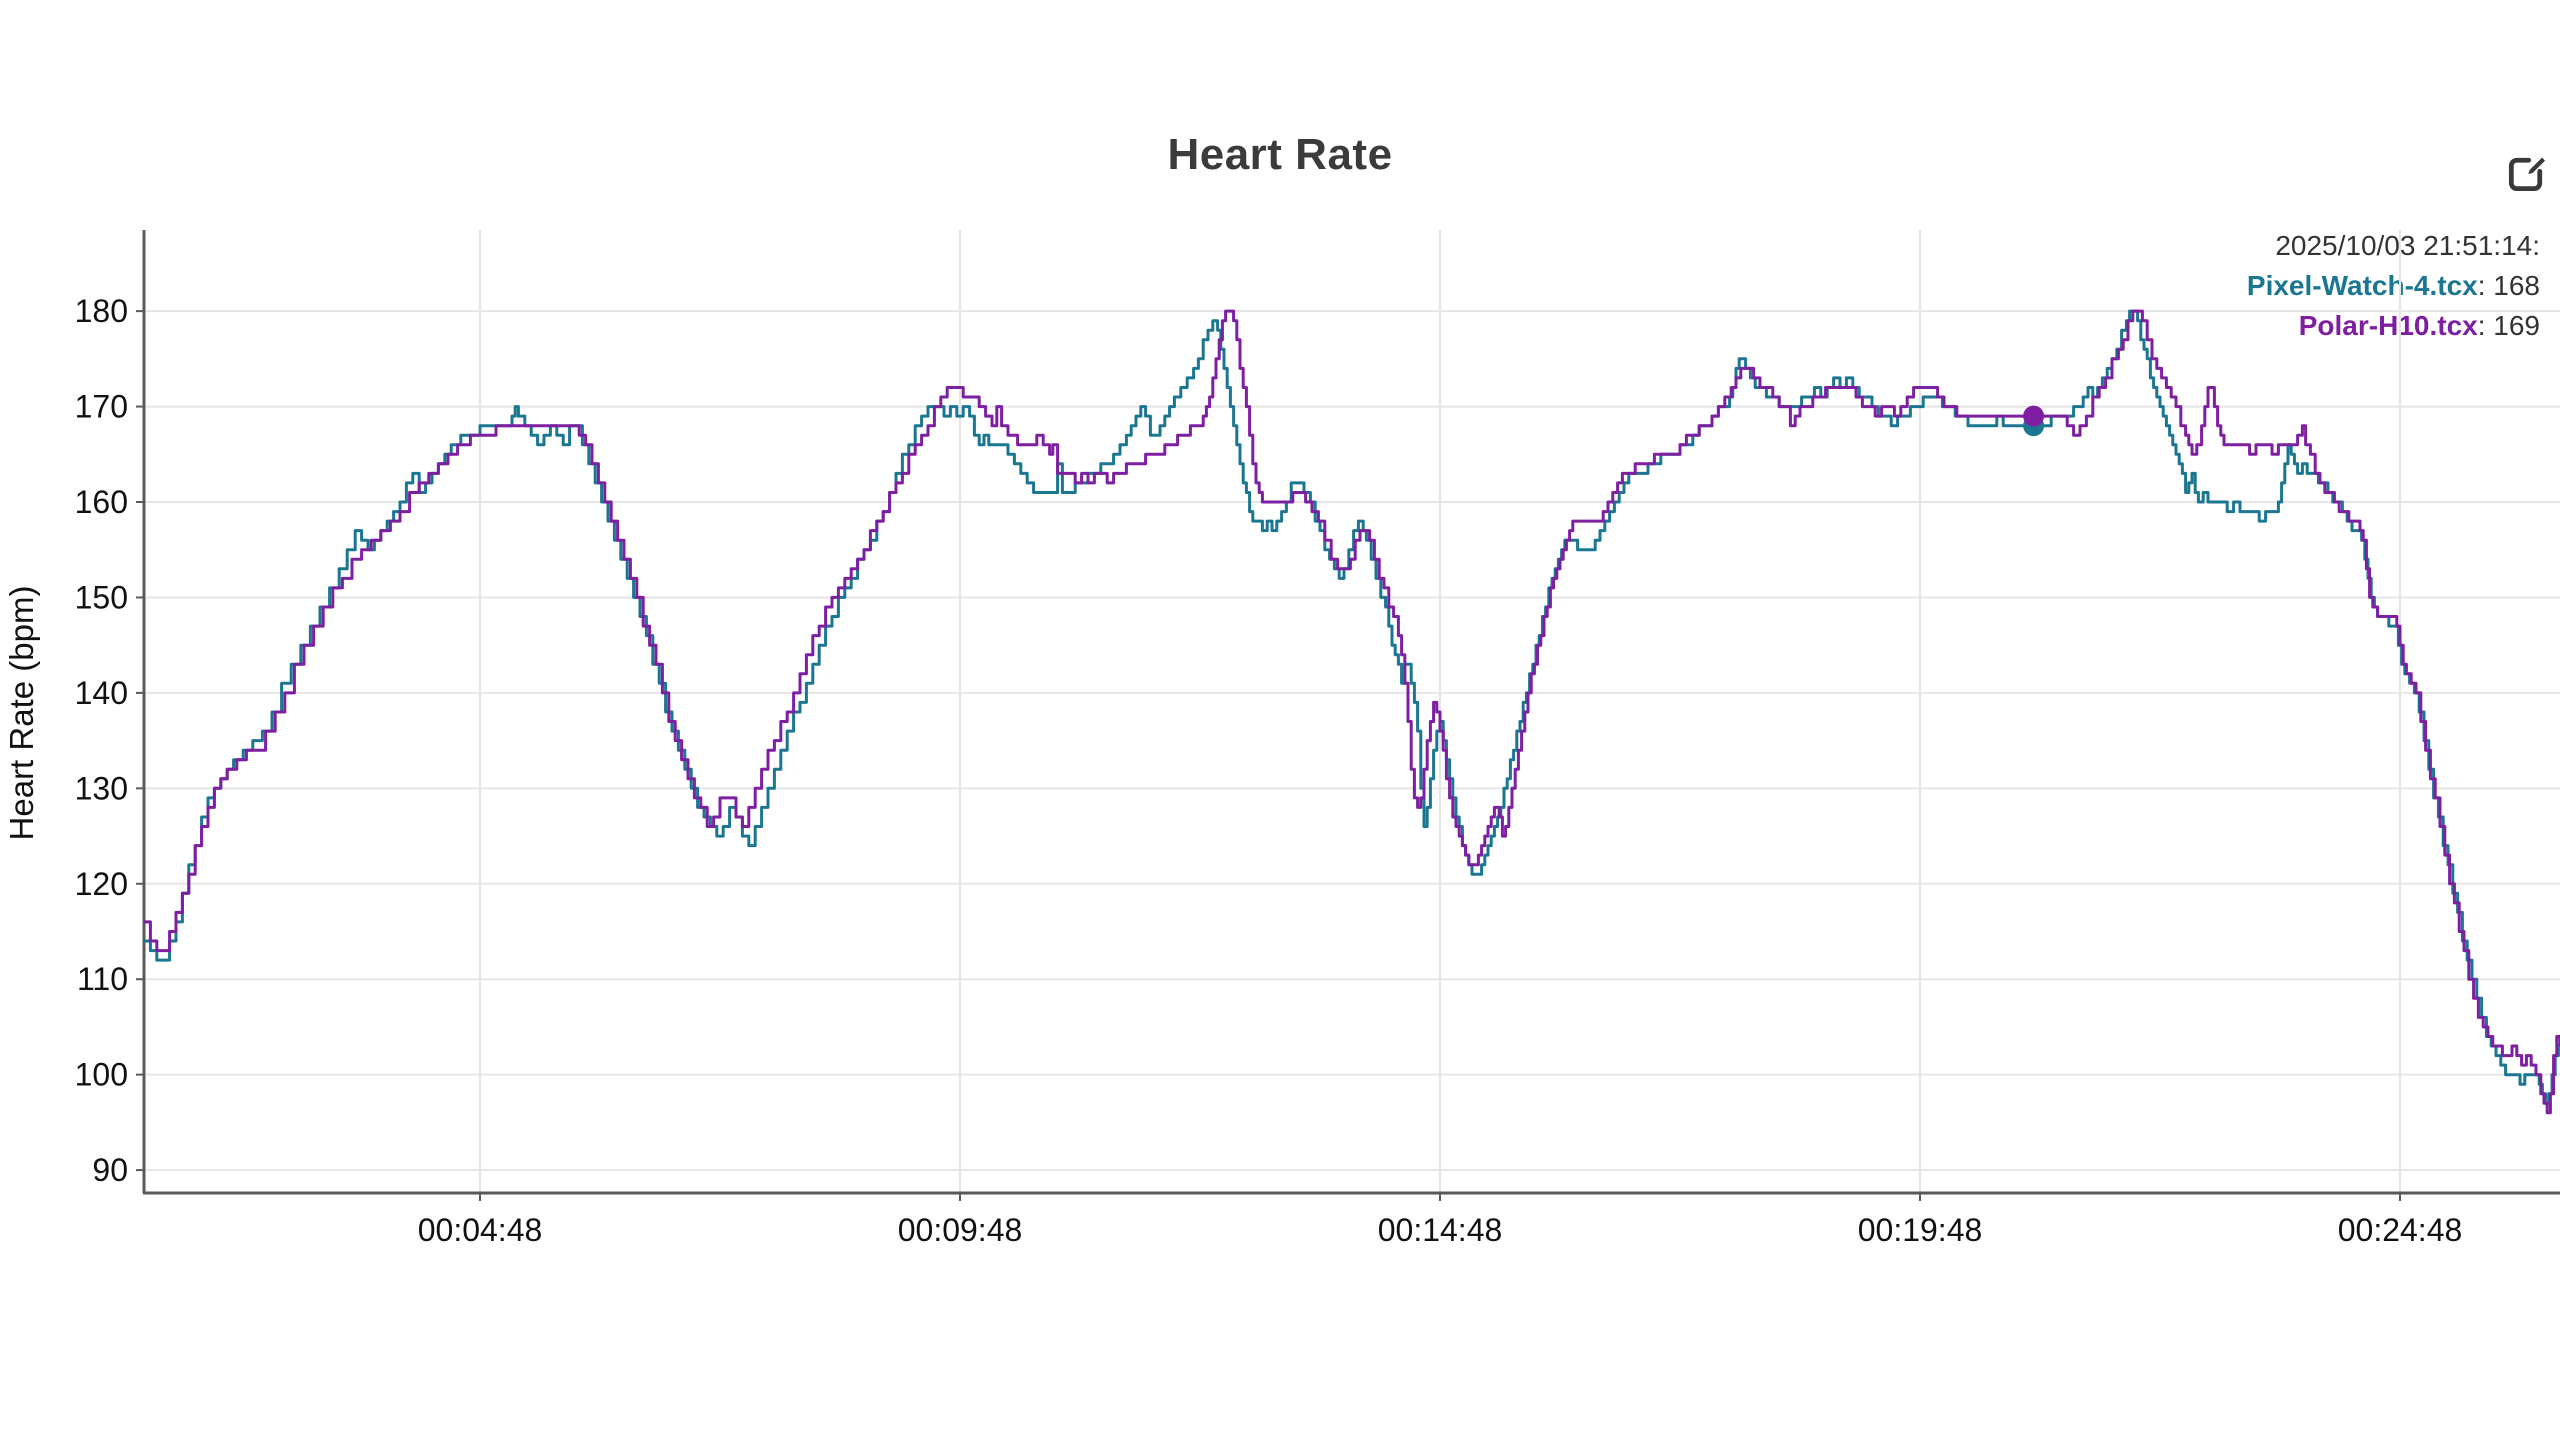 The image size is (2560, 1440). What do you see at coordinates (2362, 285) in the screenshot?
I see `tooltip-series-label-pixel-watch: Pixel-Watch-4.tcx` at bounding box center [2362, 285].